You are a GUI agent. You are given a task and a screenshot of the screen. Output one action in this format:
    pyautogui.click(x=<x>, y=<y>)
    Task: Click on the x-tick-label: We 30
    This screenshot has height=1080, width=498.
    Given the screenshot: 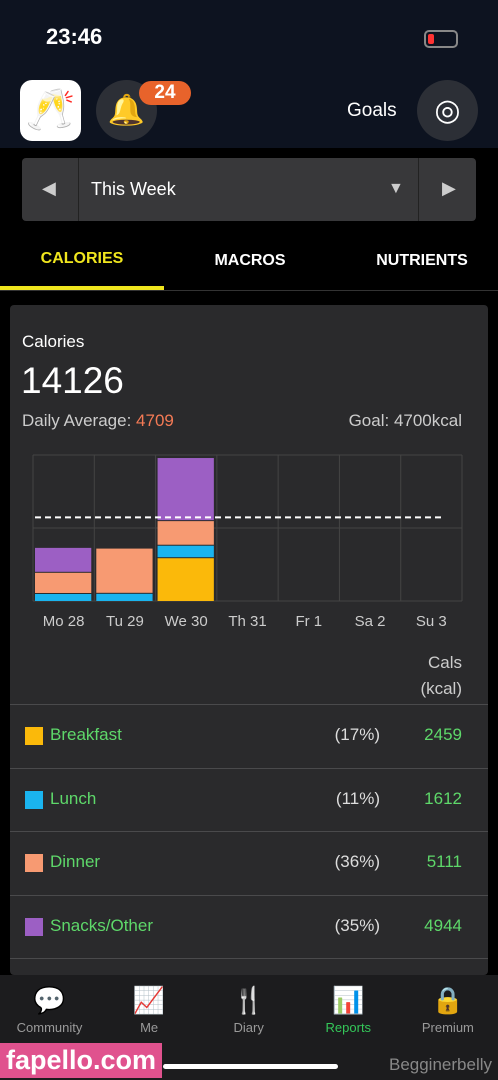 What is the action you would take?
    pyautogui.click(x=186, y=621)
    